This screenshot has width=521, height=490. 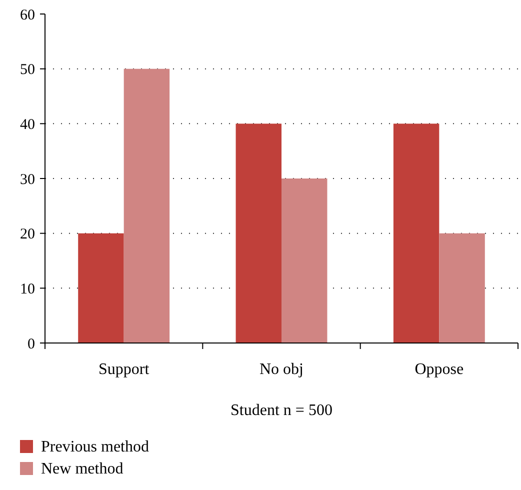 I want to click on x-tick-label: Oppose, so click(x=439, y=369).